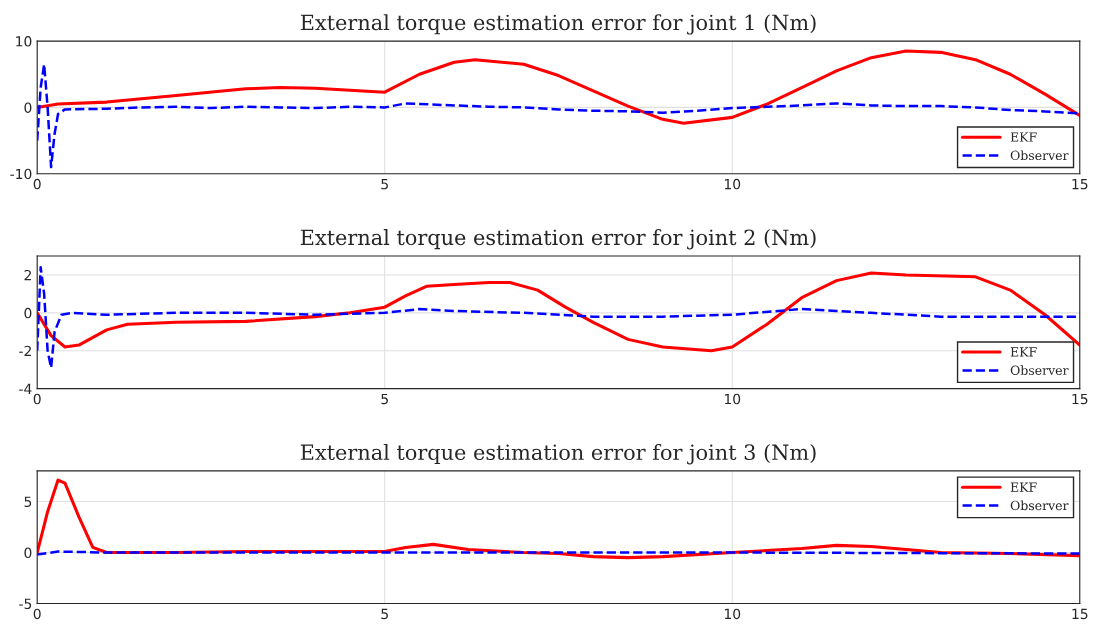 The height and width of the screenshot is (632, 1094). What do you see at coordinates (25, 604) in the screenshot?
I see `y-tick-label: -5` at bounding box center [25, 604].